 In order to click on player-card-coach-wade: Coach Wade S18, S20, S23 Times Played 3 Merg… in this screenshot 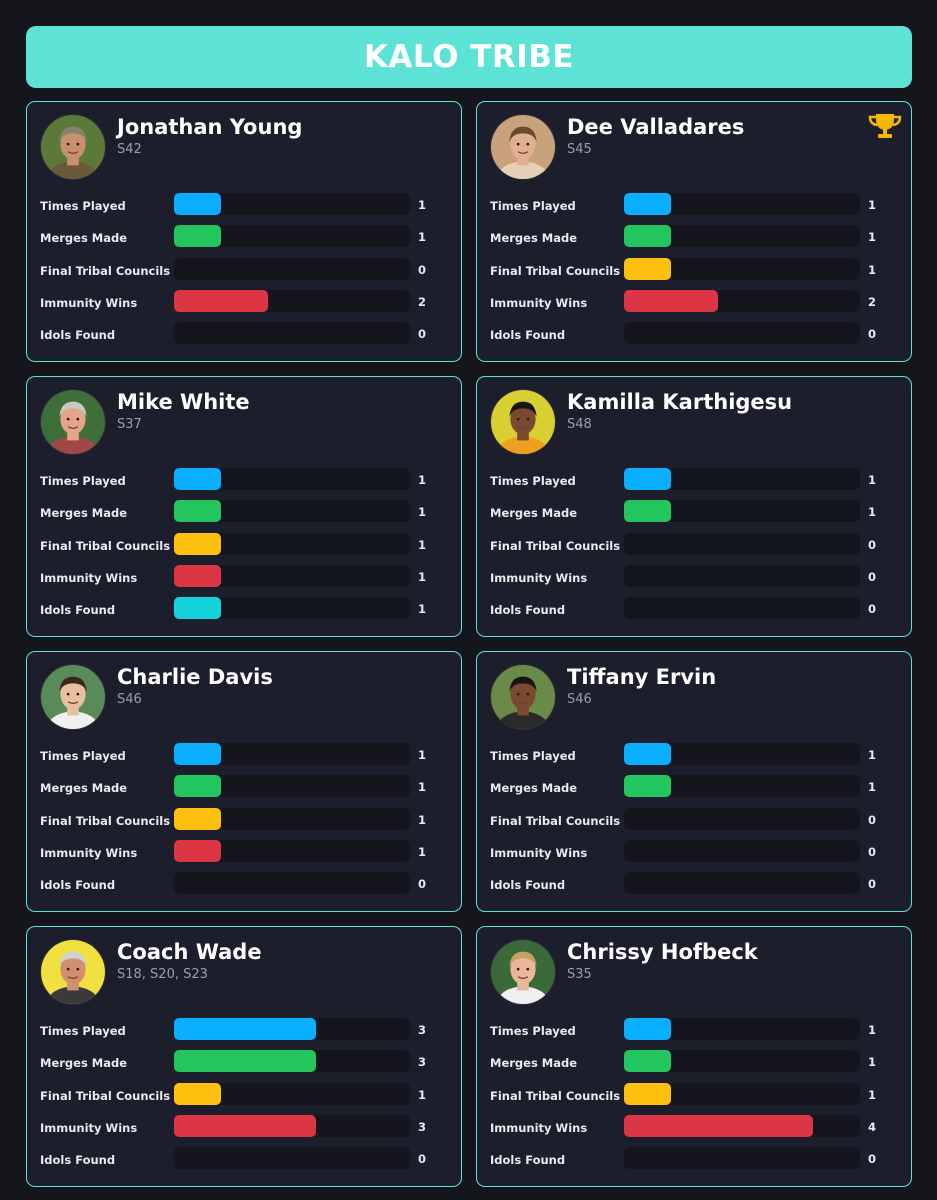, I will do `click(244, 1056)`.